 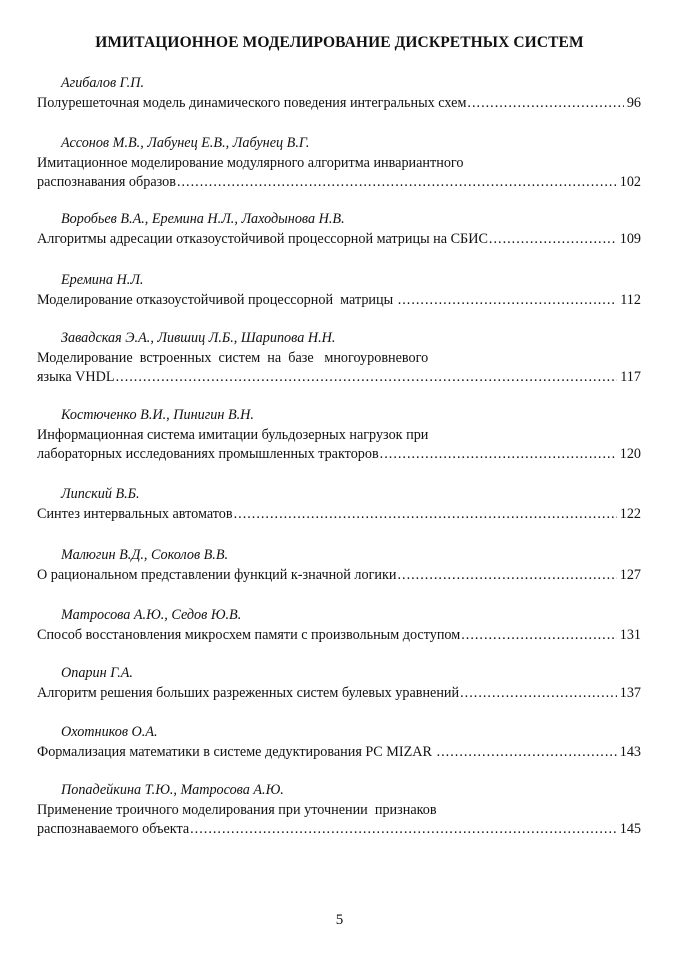 I want to click on entry-page: 127, so click(x=630, y=574).